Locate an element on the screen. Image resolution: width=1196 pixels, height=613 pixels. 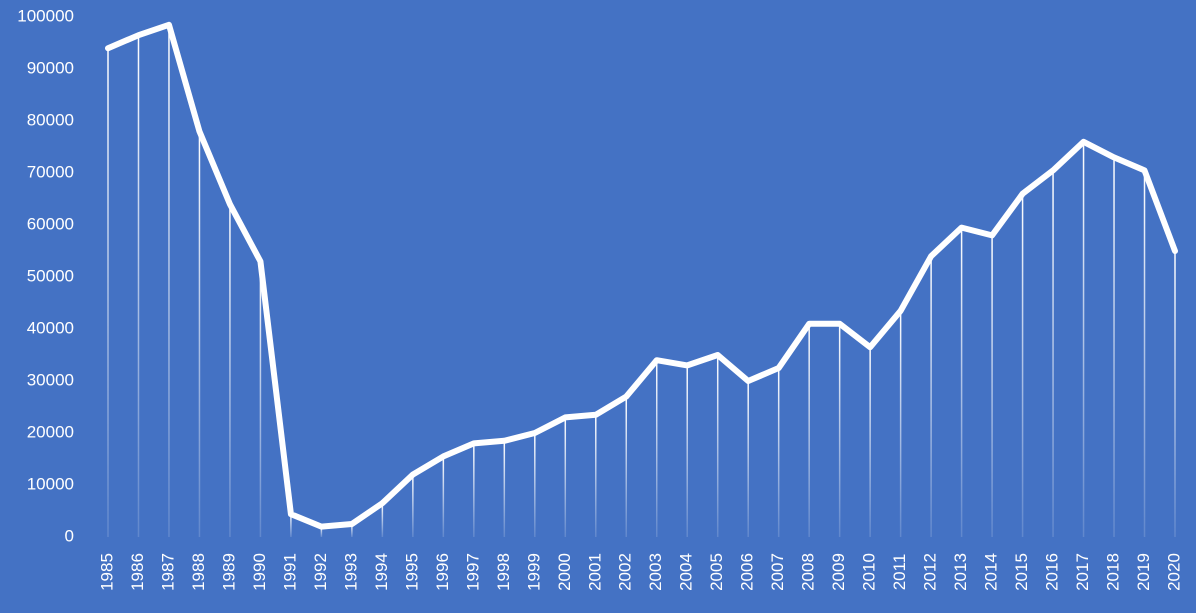
x-tick-label: 2018 is located at coordinates (1113, 572).